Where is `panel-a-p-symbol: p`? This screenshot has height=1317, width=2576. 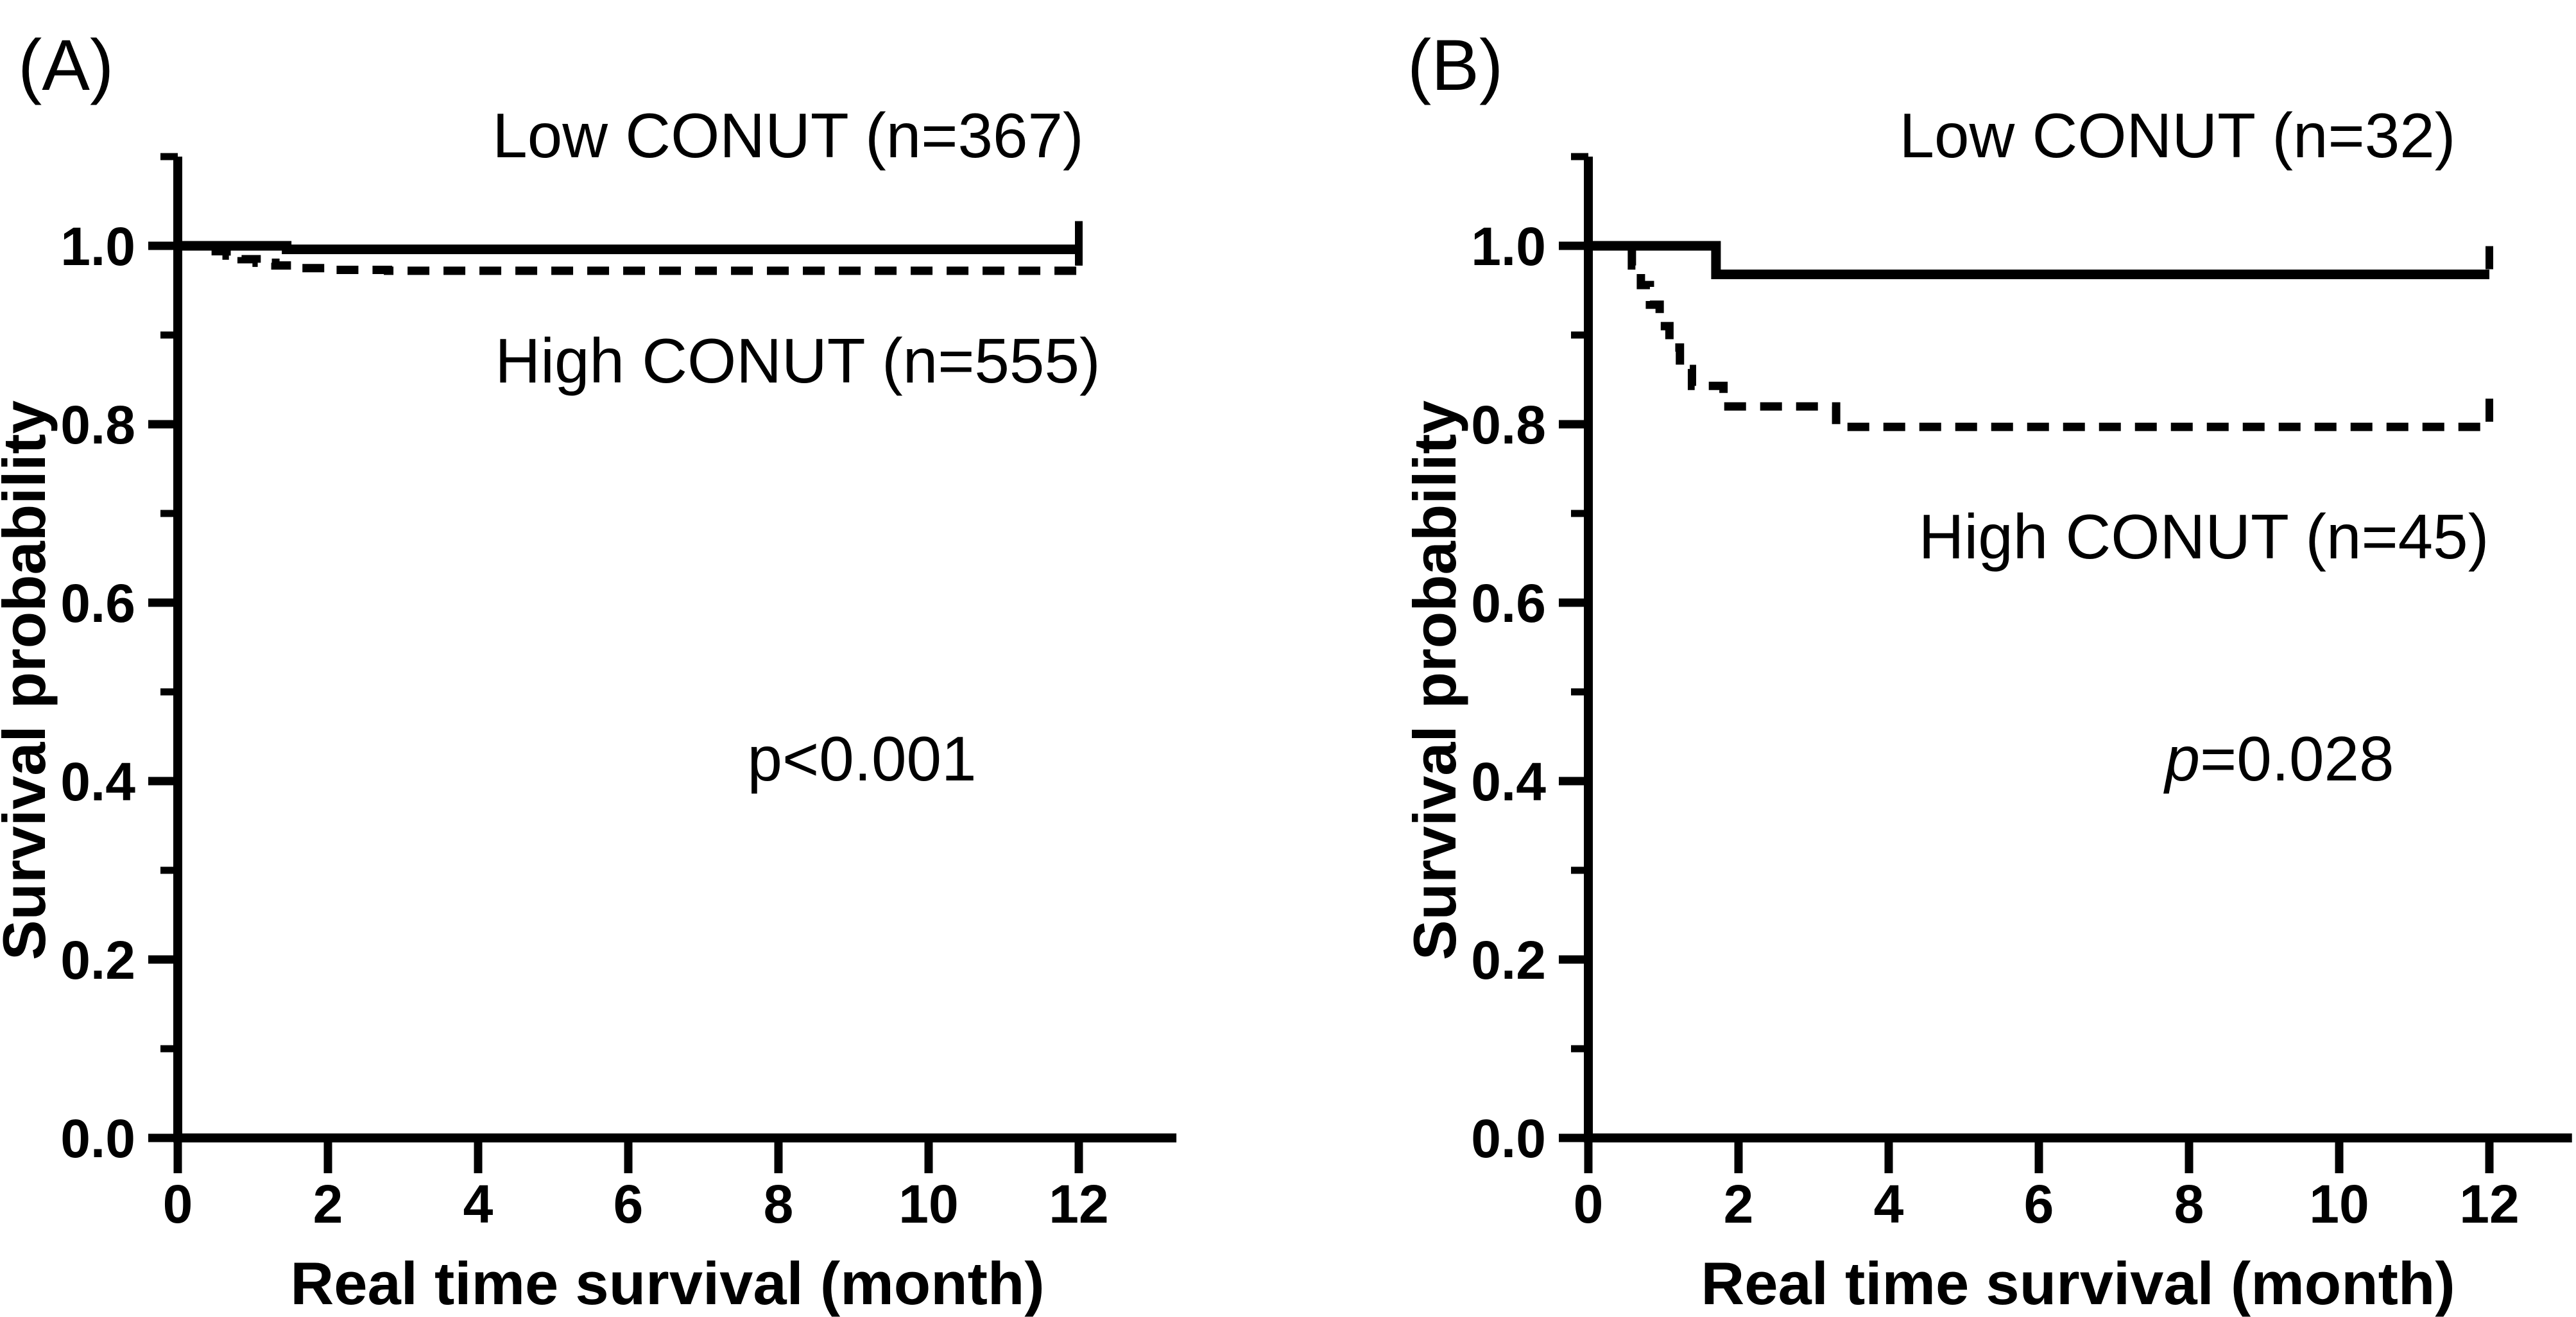
panel-a-p-symbol: p is located at coordinates (765, 759).